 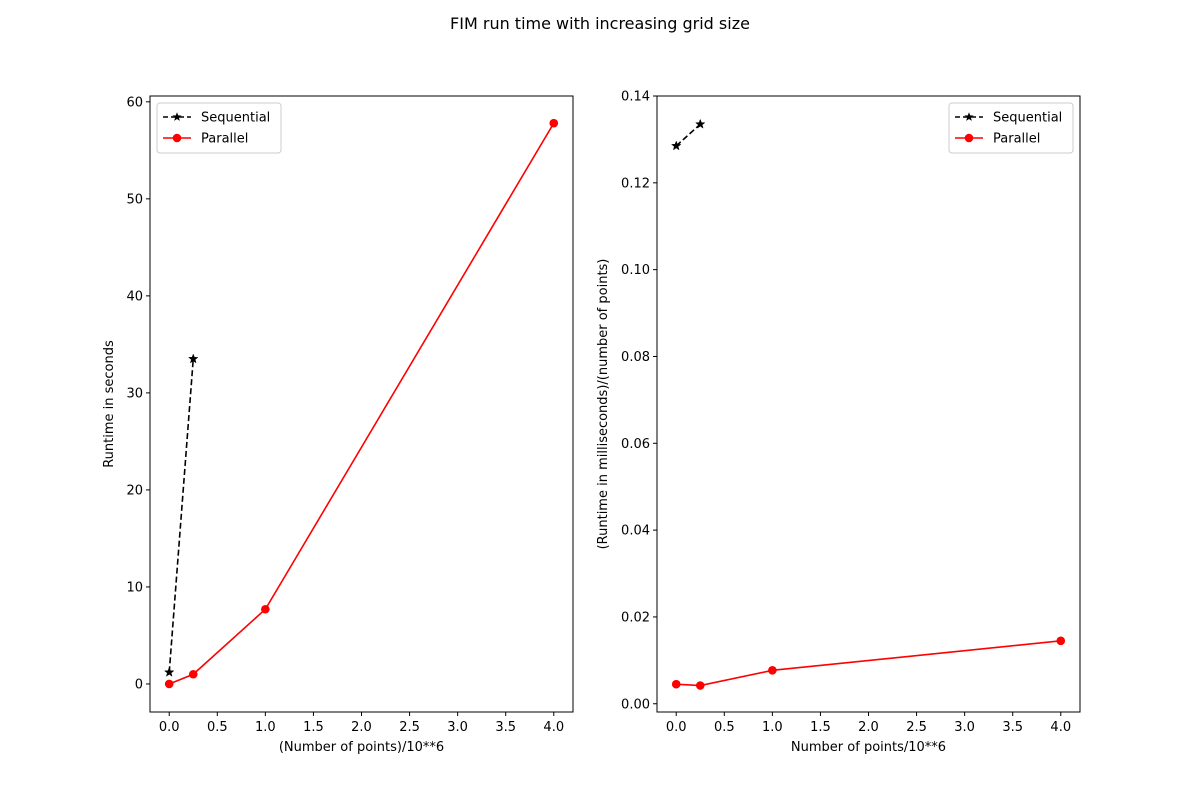 I want to click on y-tick-label: 0.08, so click(x=635, y=357).